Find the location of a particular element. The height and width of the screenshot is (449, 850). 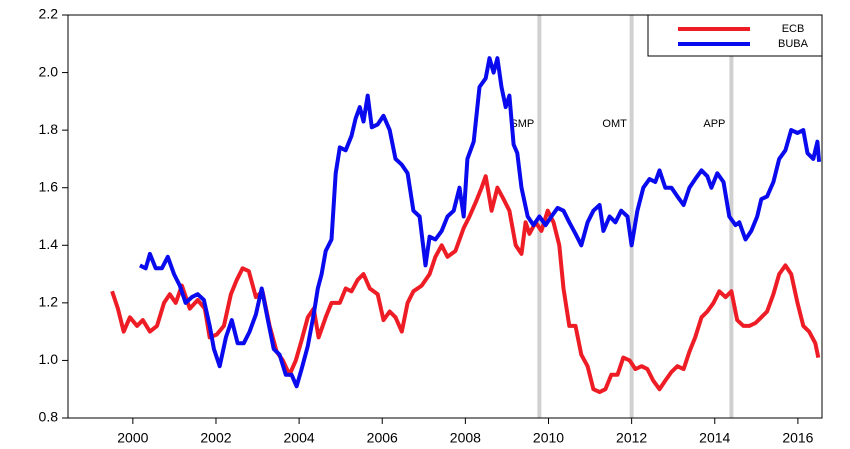

y-tick-label: 2.2 is located at coordinates (49, 14).